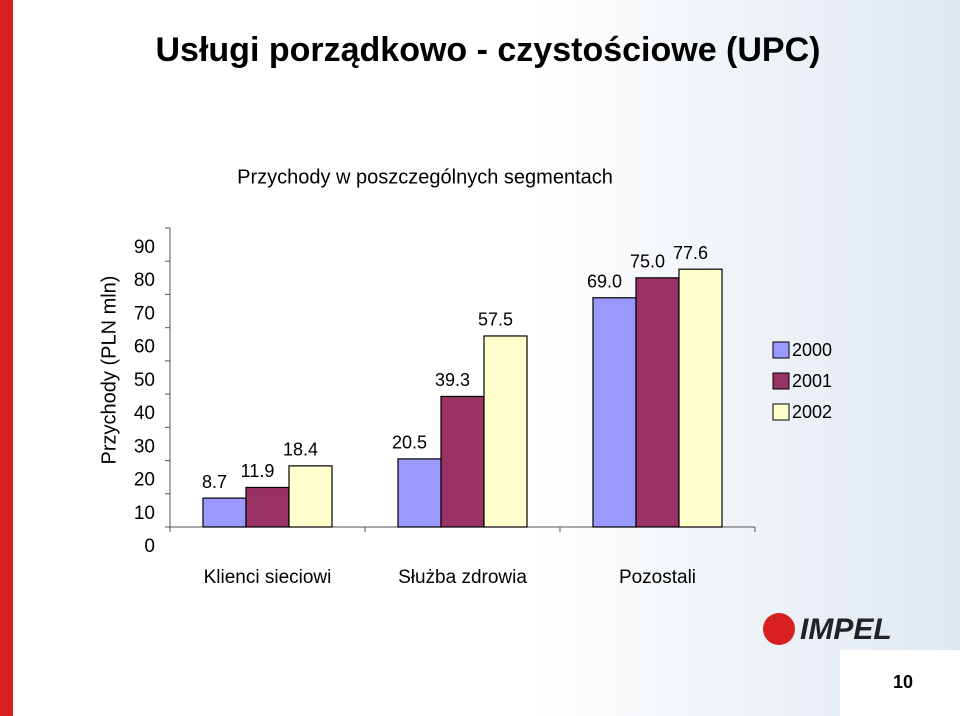  Describe the element at coordinates (149, 546) in the screenshot. I see `y-tick-label: 0` at that location.